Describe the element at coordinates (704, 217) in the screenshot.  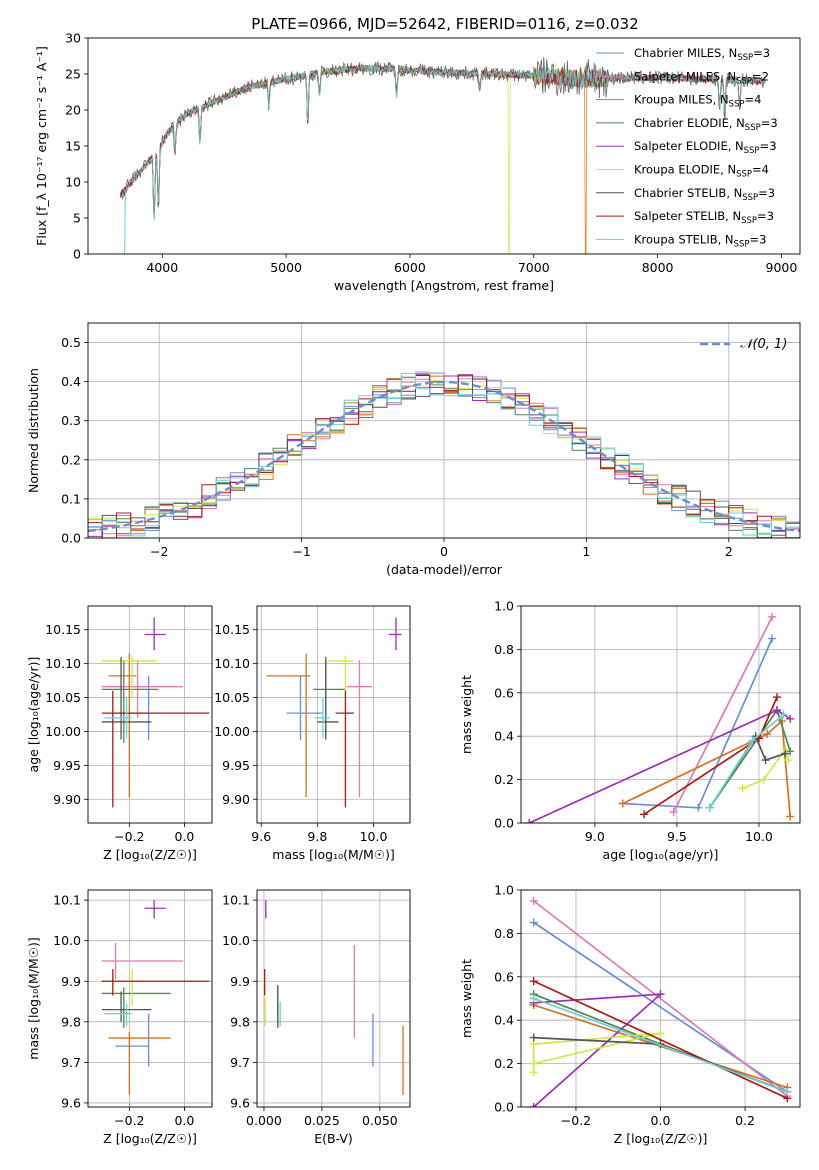
I see `legend-label: Salpeter STELIB, NSSP=3` at that location.